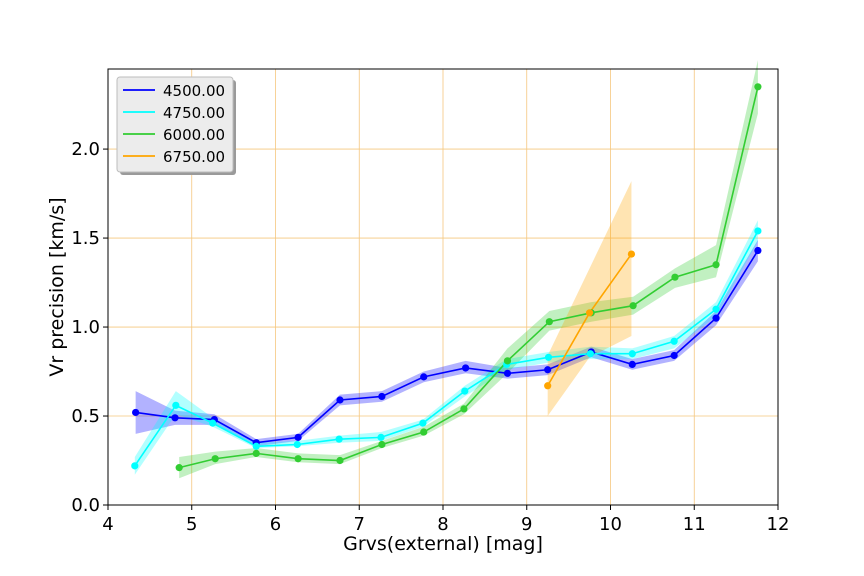  I want to click on legend-label: 4750.00, so click(194, 113).